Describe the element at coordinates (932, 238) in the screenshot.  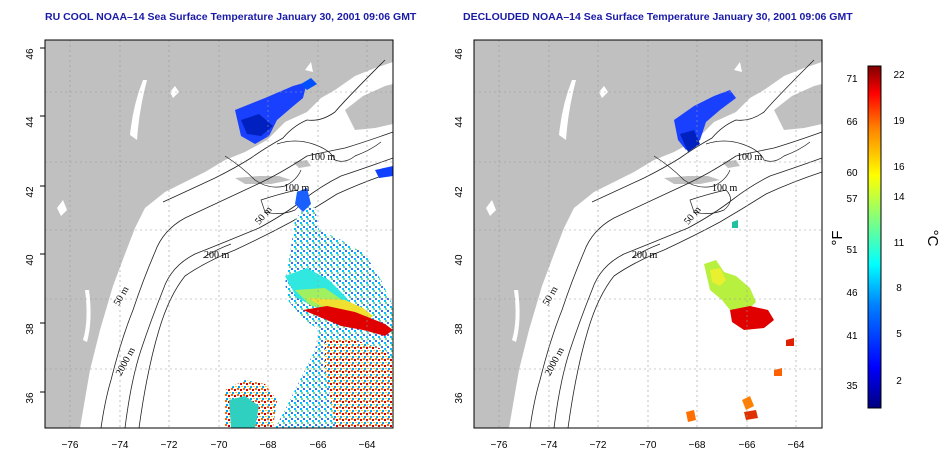
I see `celsius-label: °C` at that location.